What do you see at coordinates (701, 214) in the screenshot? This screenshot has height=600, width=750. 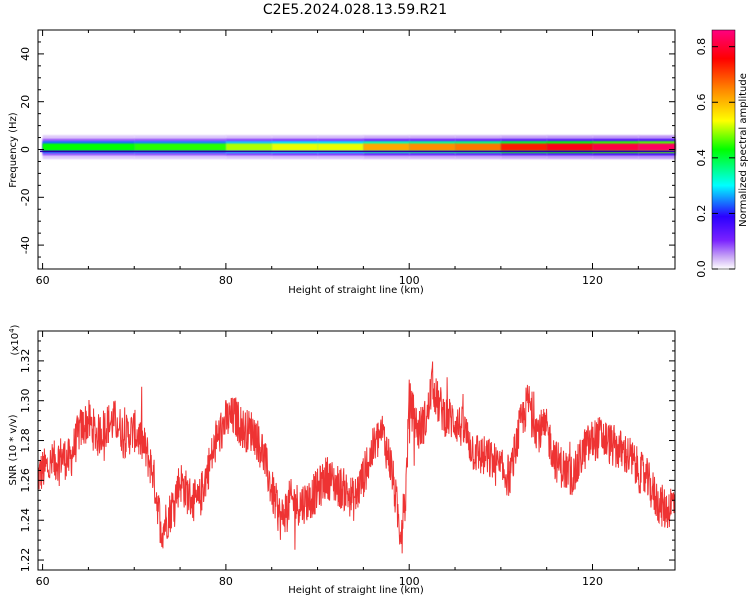 I see `colorbar-tick-label: 0.2` at bounding box center [701, 214].